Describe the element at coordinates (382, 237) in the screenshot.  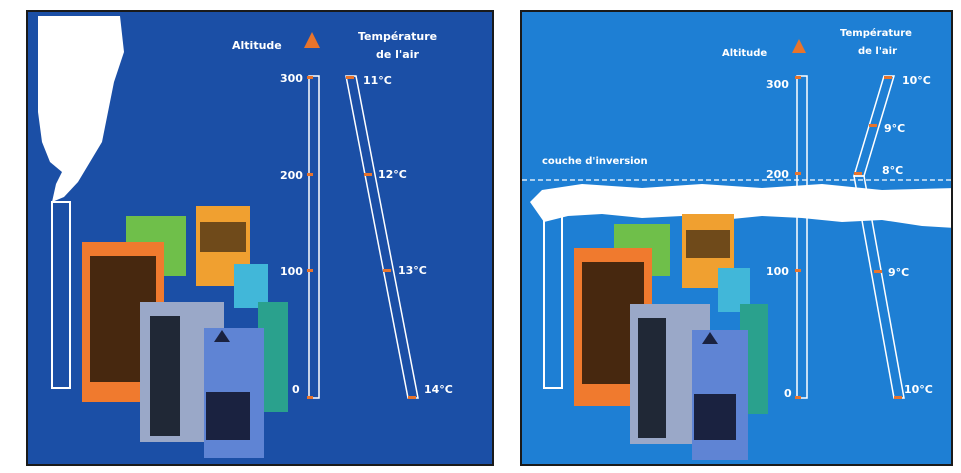
I see `temperature-profile-bar` at that location.